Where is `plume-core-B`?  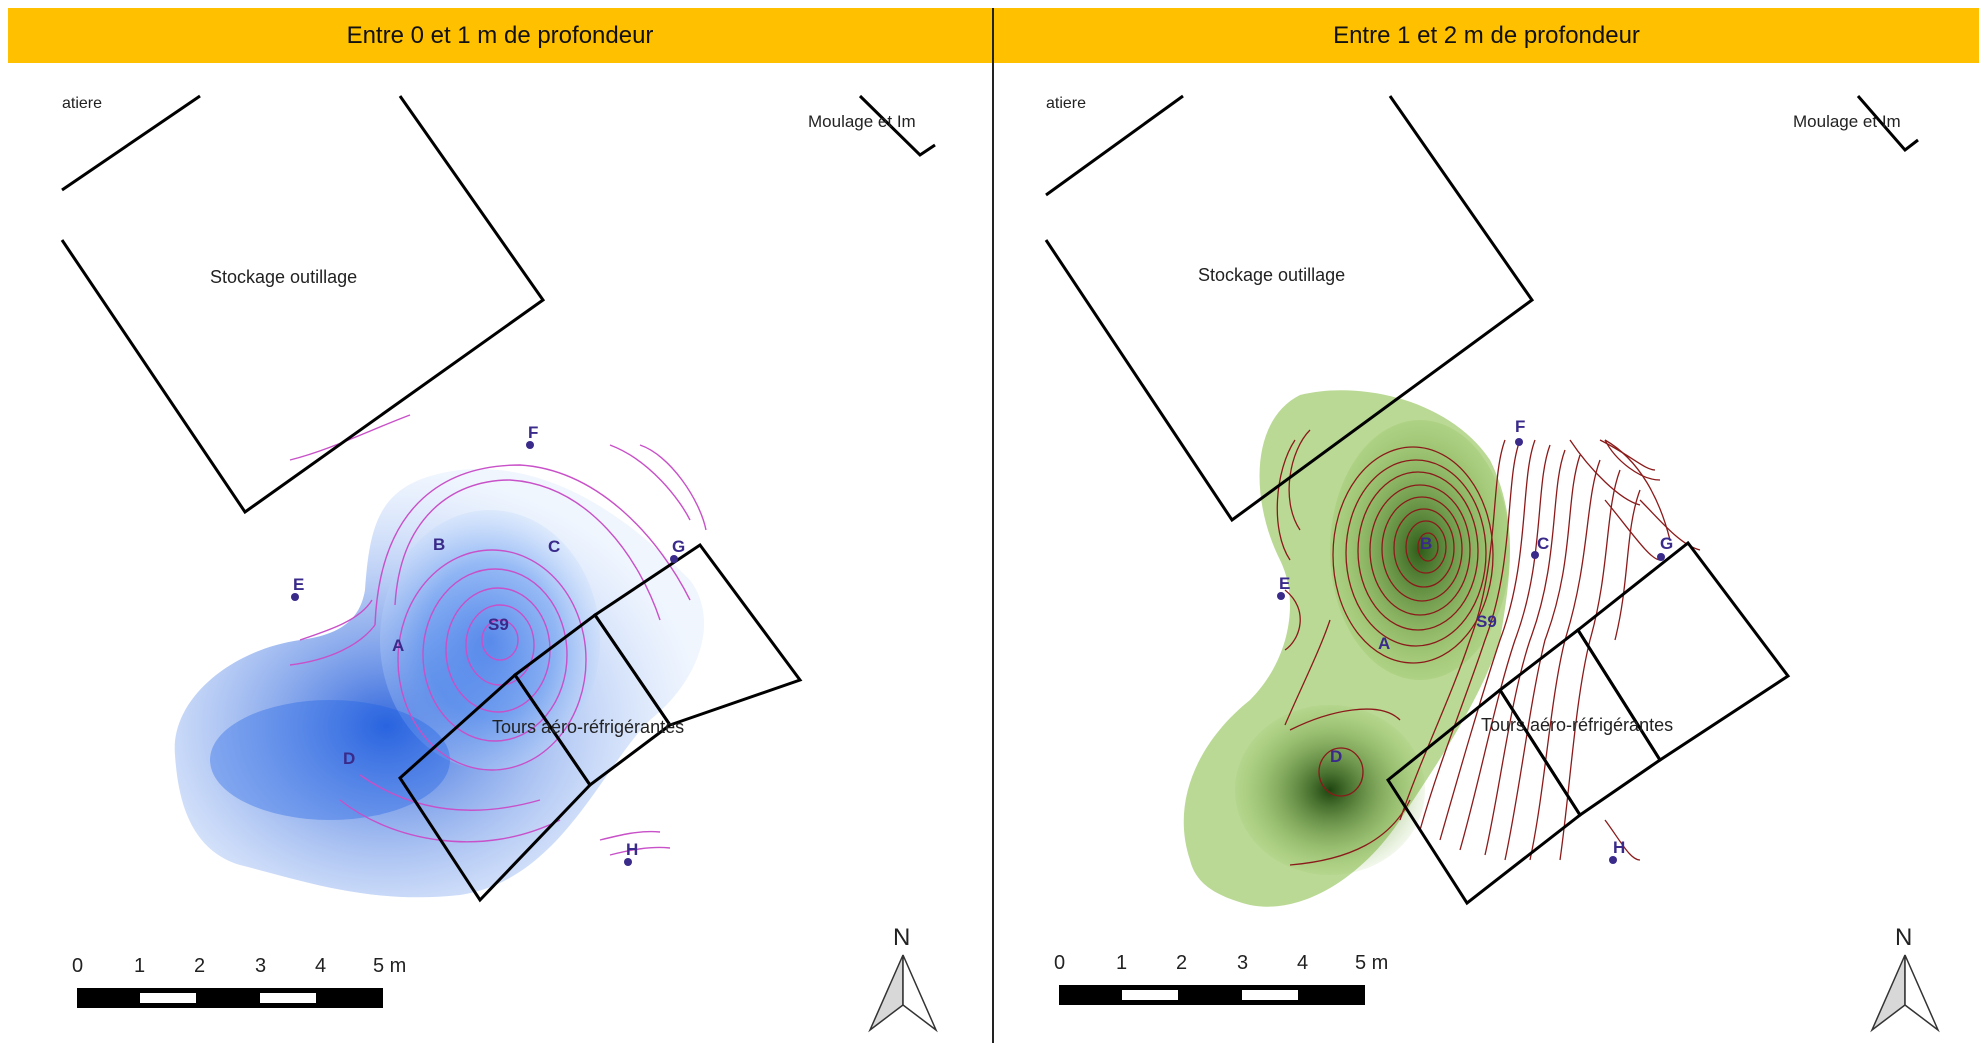
plume-core-B is located at coordinates (1420, 550).